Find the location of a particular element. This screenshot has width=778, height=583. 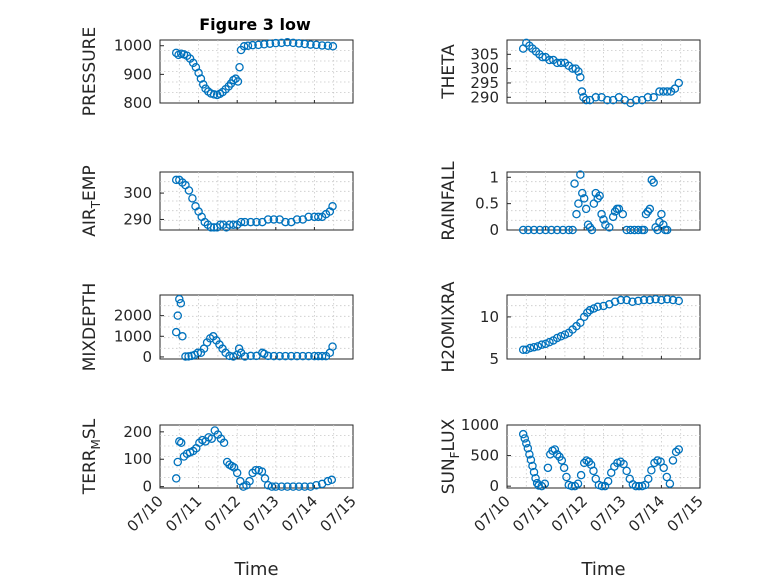

y-axis-label: MIXDEPTH is located at coordinates (90, 327).